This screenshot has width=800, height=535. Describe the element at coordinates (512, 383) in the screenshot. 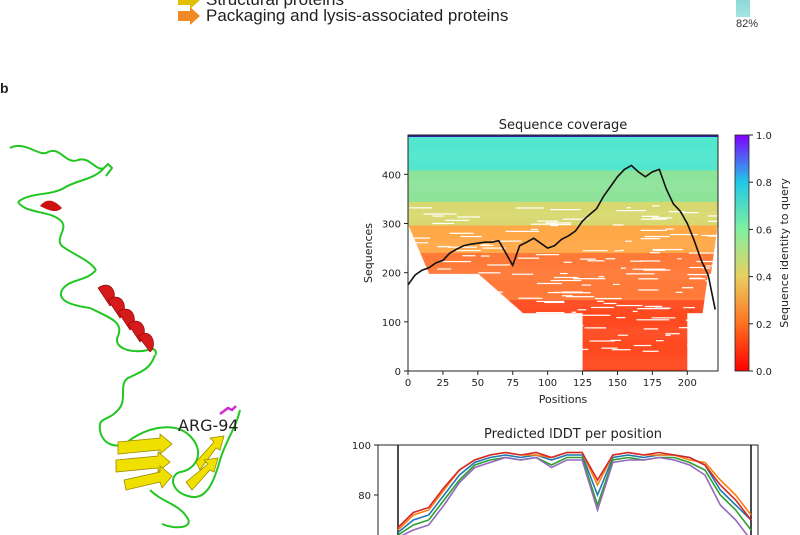

I see `x-tick-label: 75` at that location.